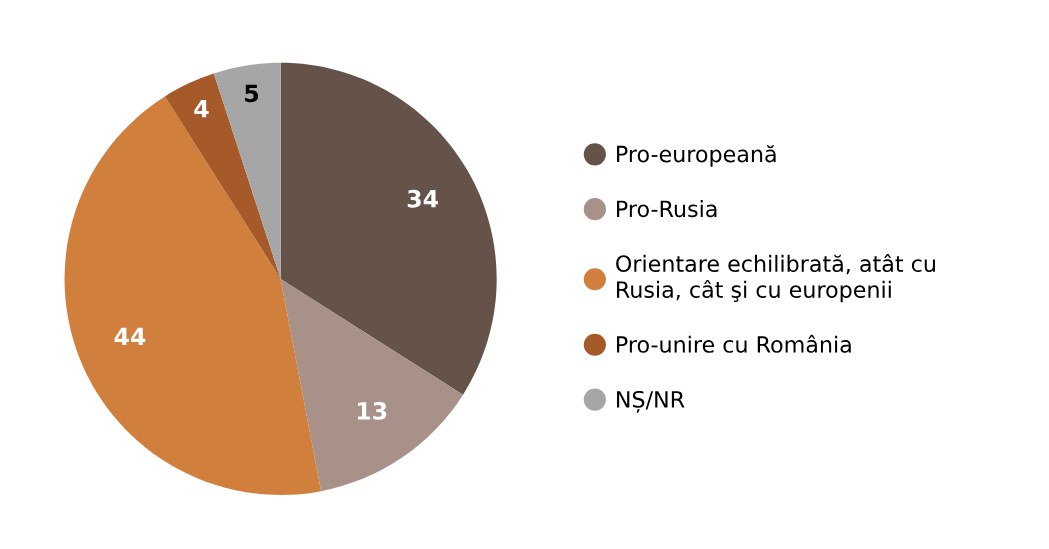  I want to click on data-label: 13, so click(372, 410).